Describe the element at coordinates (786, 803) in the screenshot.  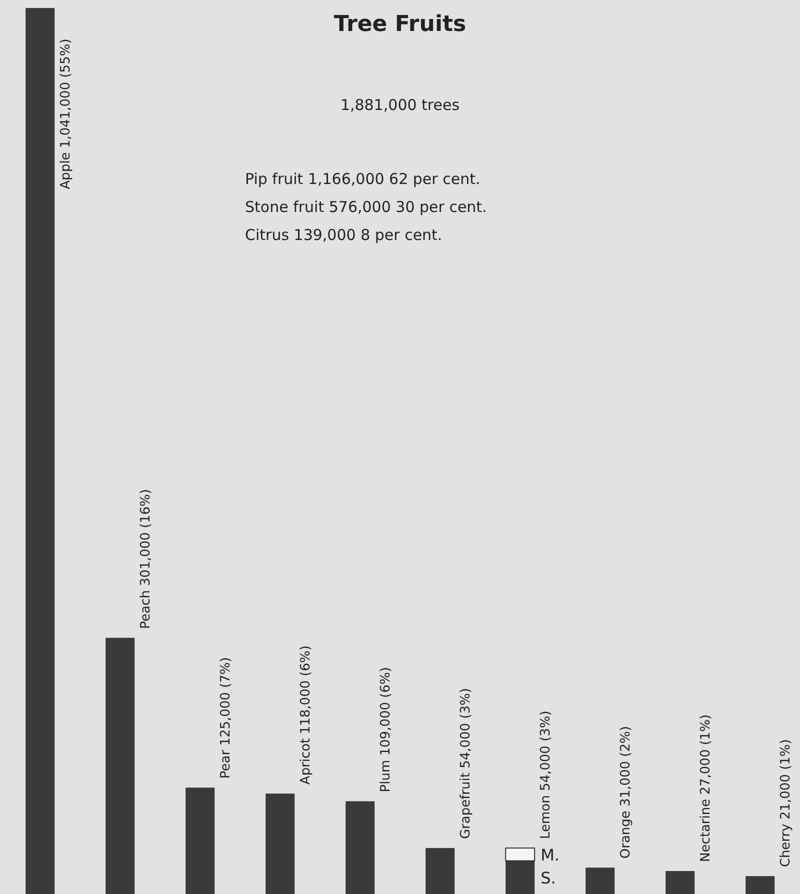
I see `data-label: Cherry 21,000 (1%)` at that location.